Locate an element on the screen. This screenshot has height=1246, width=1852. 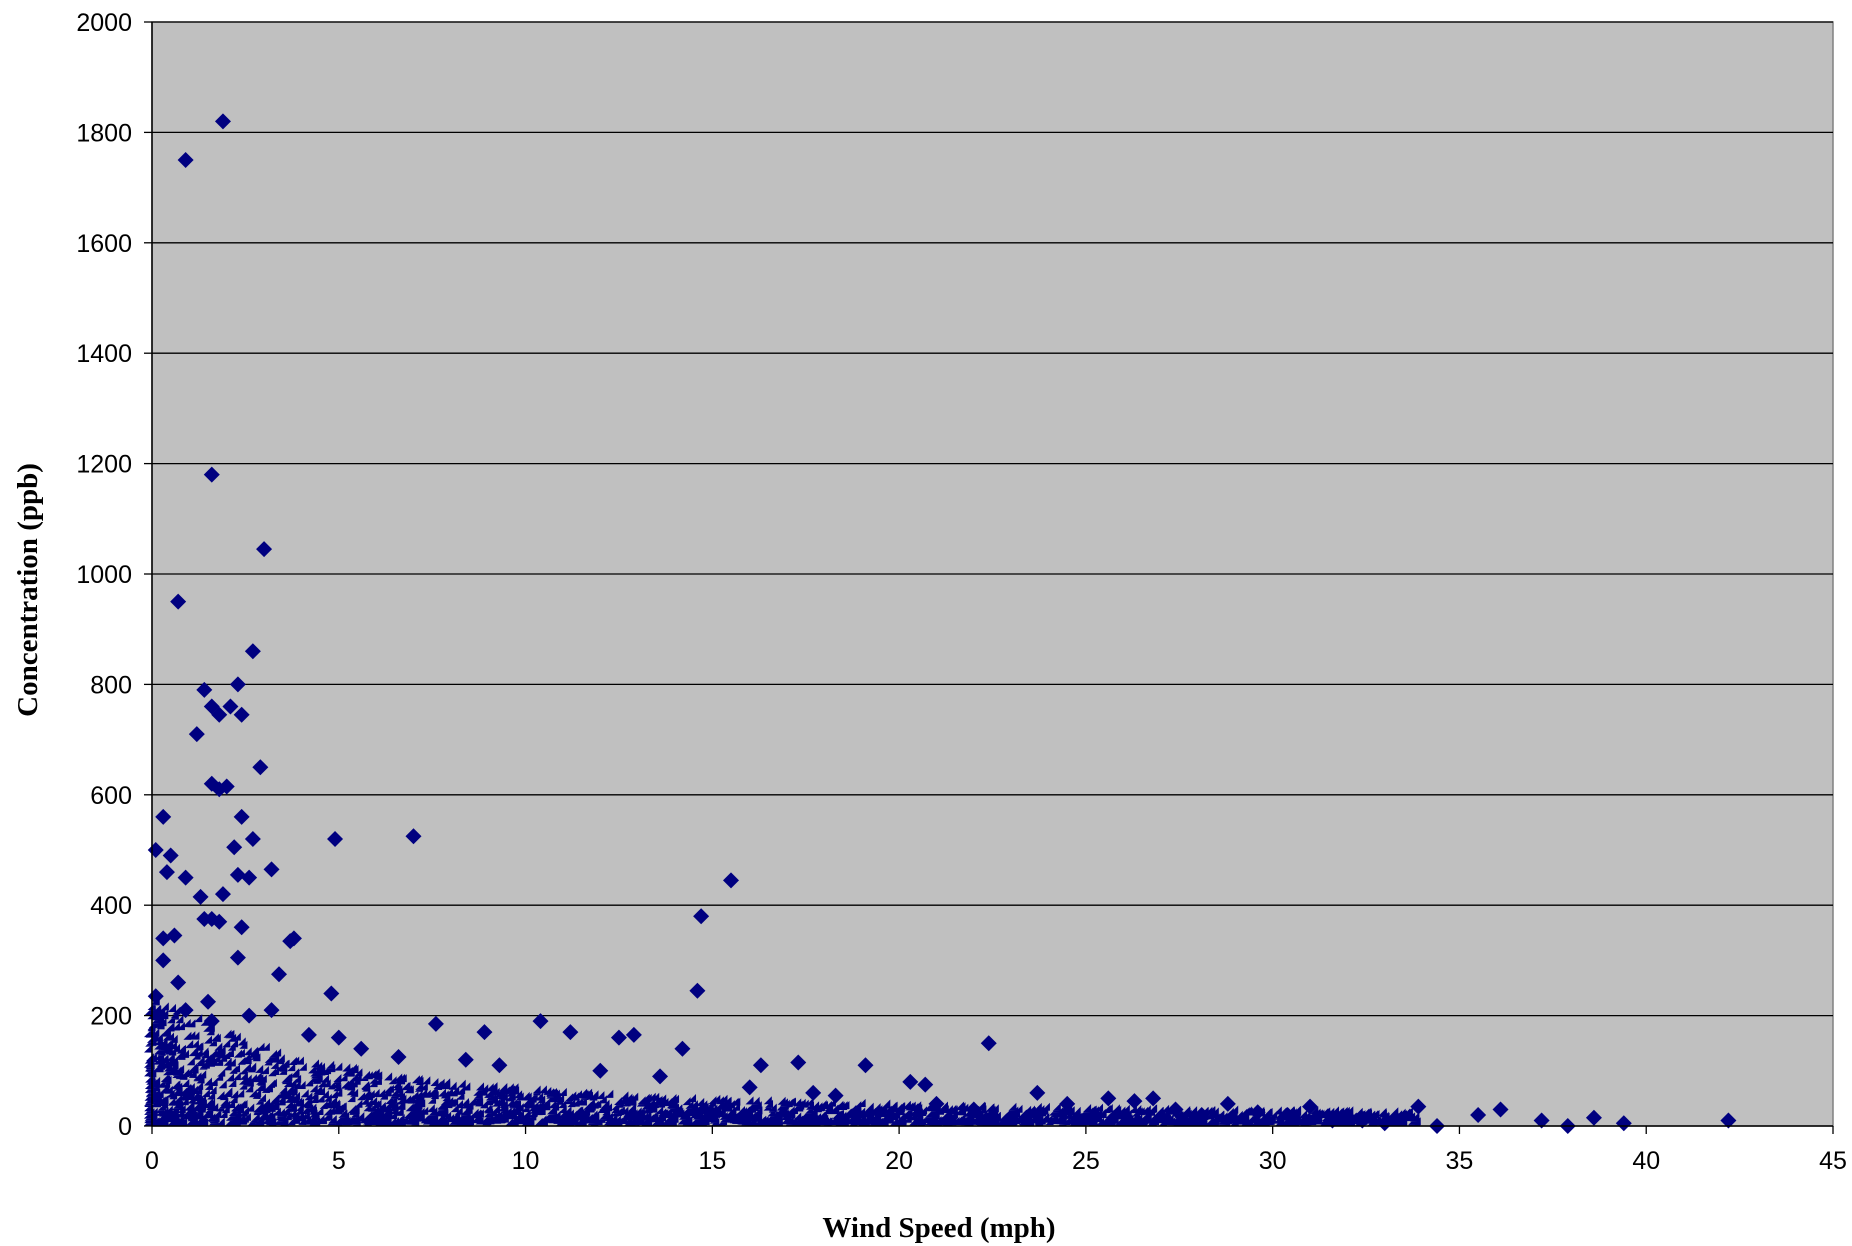
y-tick-label: 400 is located at coordinates (111, 906).